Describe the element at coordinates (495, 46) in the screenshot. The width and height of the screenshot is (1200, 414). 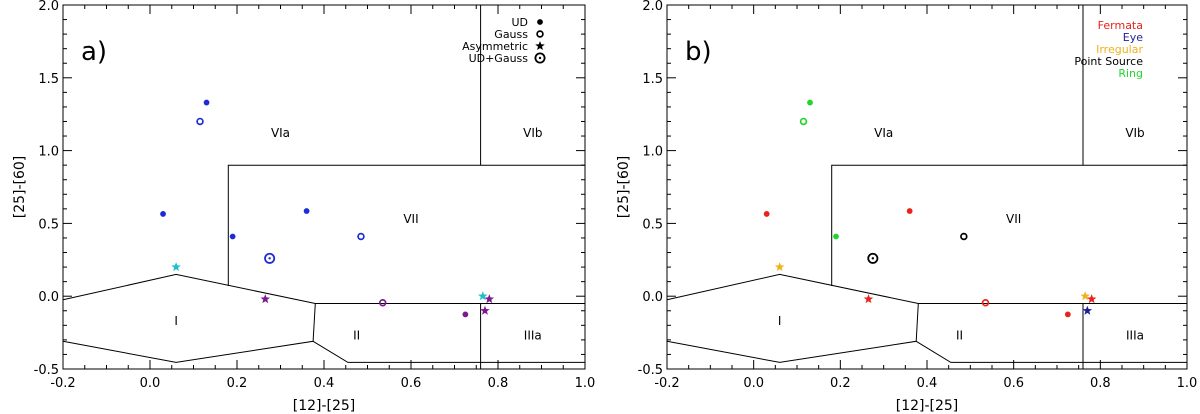
I see `legend-label-asymmetric: Asymmetric` at that location.